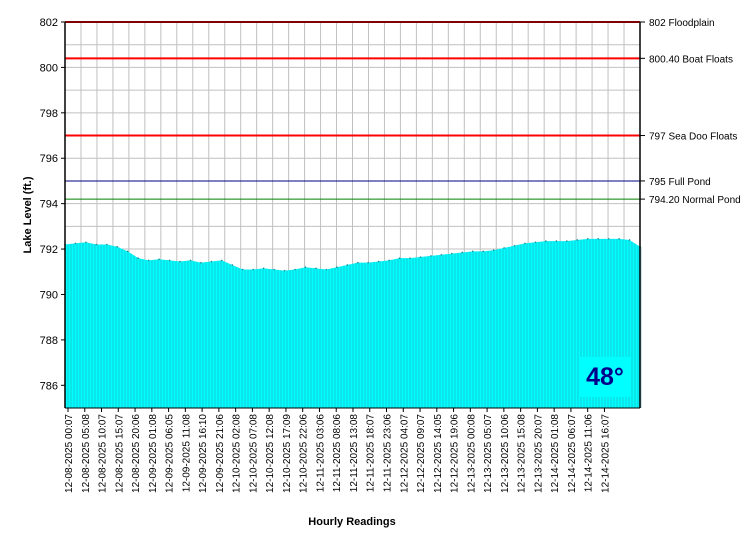 The height and width of the screenshot is (550, 750). What do you see at coordinates (691, 59) in the screenshot?
I see `reference-label: 800.40 Boat Floats` at bounding box center [691, 59].